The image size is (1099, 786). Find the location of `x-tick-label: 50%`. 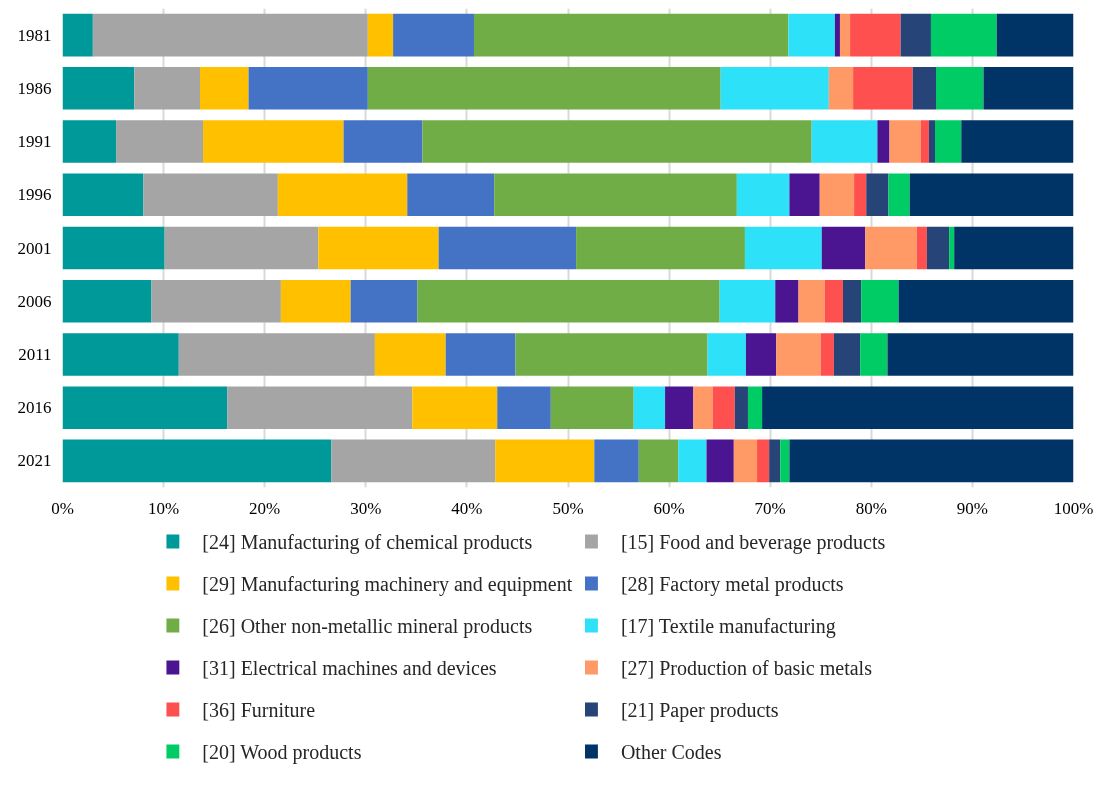

x-tick-label: 50% is located at coordinates (568, 508).